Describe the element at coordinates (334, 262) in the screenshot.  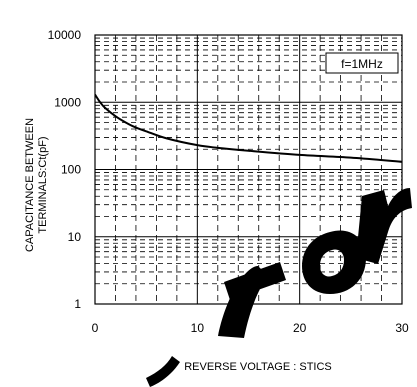
I see `watermark-letter-o` at that location.